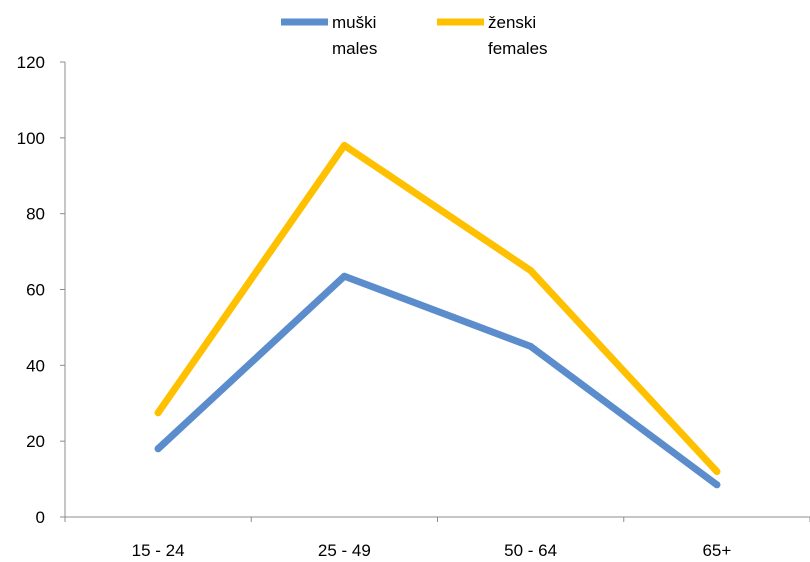 The image size is (810, 562). Describe the element at coordinates (35, 290) in the screenshot. I see `y-tick-label: 60` at that location.